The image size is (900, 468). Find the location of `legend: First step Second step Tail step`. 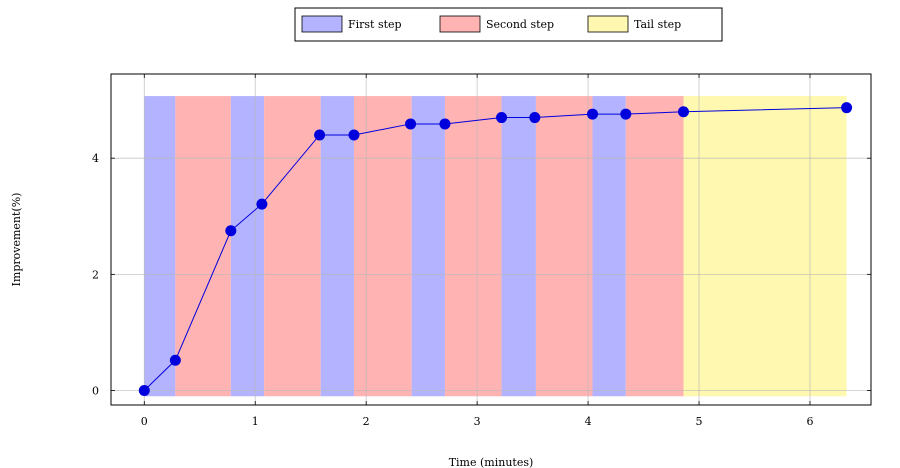

legend: First step Second step Tail step is located at coordinates (508, 24).